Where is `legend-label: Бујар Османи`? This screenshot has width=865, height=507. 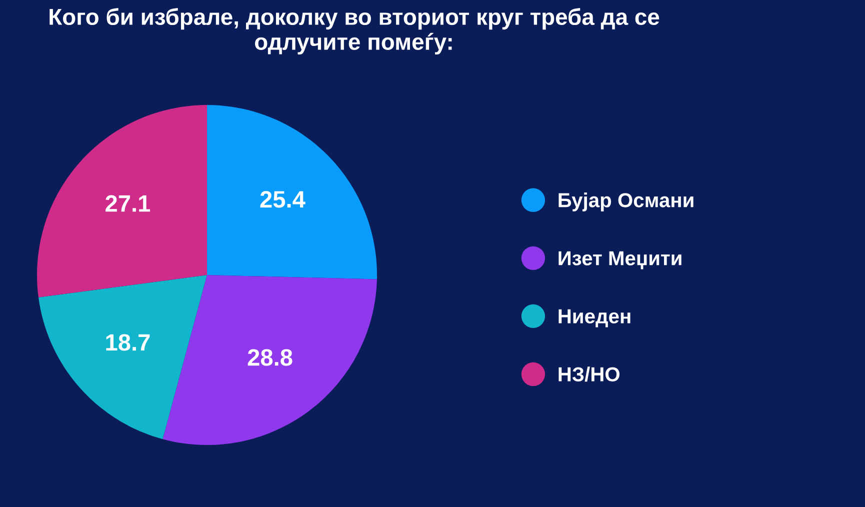 legend-label: Бујар Османи is located at coordinates (626, 202).